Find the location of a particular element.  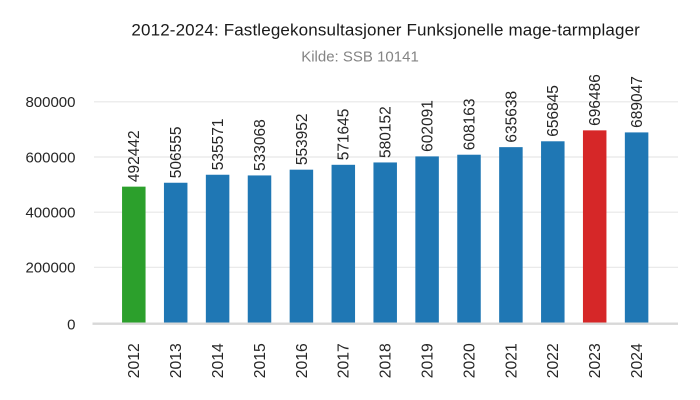

svg-text: 2012 is located at coordinates (134, 360).